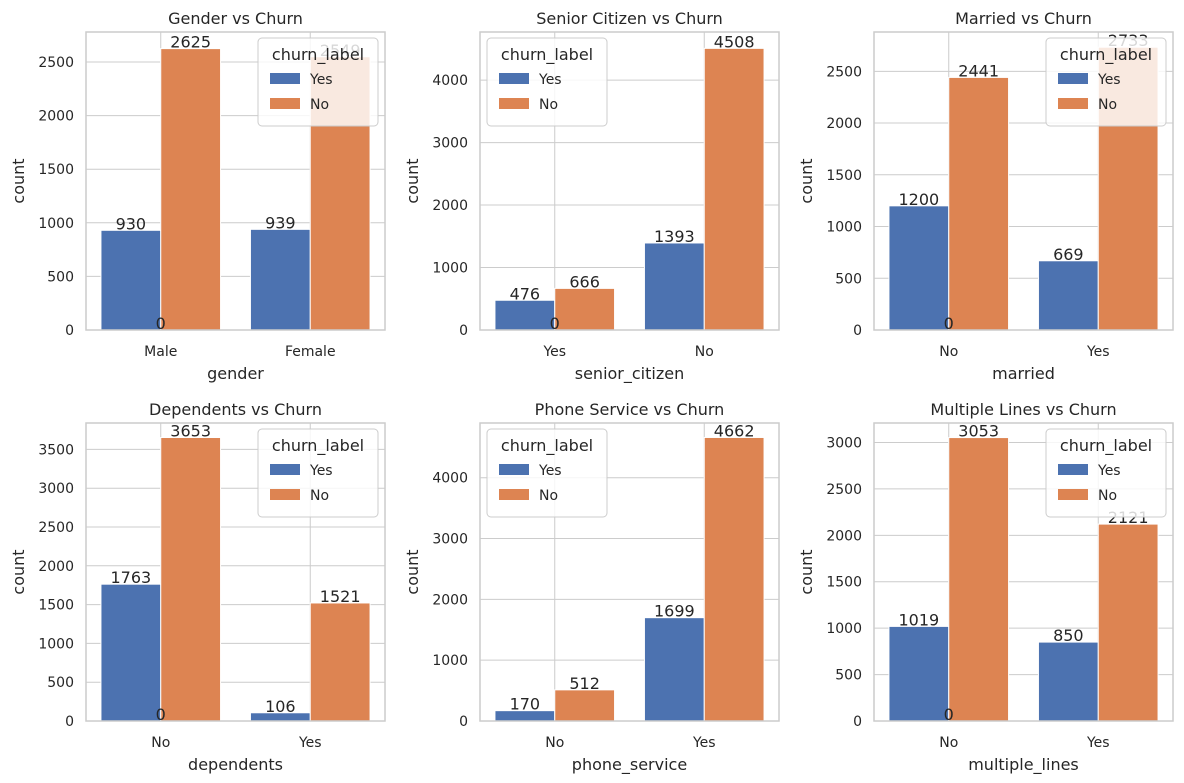 The image size is (1184, 783). Describe the element at coordinates (340, 596) in the screenshot. I see `bar-value-label: 1521` at that location.